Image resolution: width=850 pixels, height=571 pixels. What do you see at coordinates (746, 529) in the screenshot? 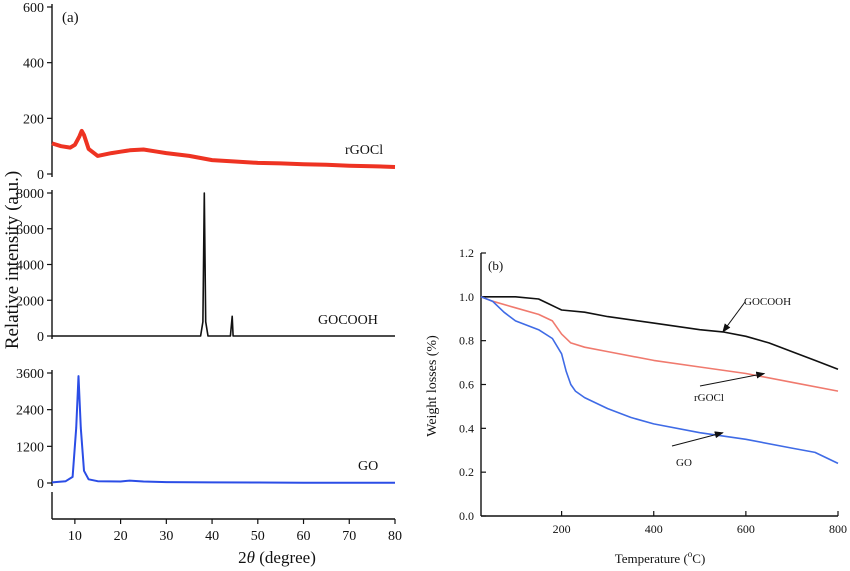
I see `x-tick-label-b: 600` at bounding box center [746, 529].